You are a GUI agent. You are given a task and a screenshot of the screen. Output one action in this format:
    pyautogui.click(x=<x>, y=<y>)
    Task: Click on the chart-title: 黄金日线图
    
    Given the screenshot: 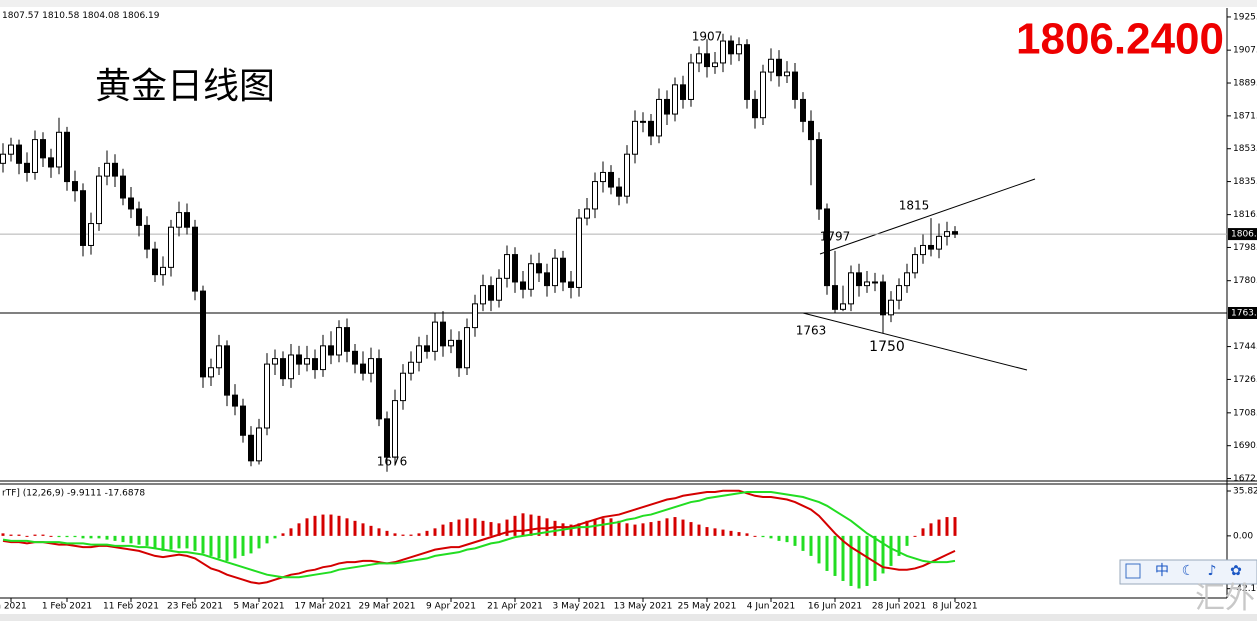 What is the action you would take?
    pyautogui.click(x=185, y=86)
    